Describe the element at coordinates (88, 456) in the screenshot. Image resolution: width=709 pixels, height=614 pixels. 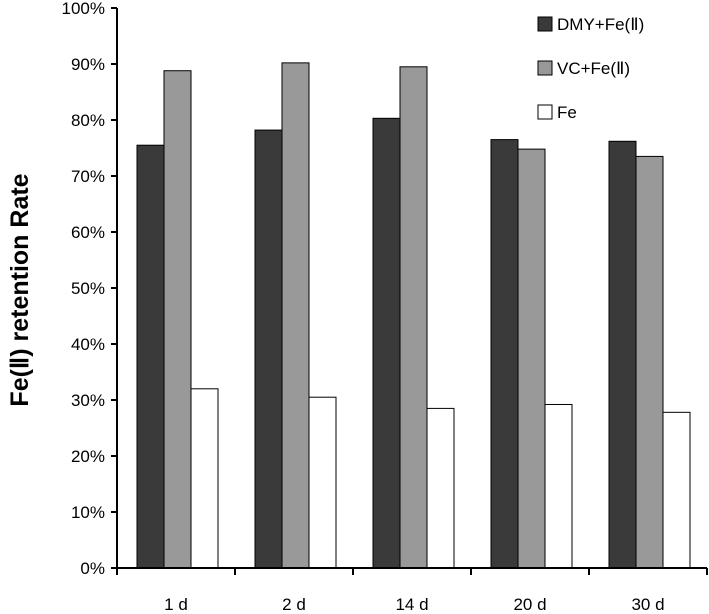
I see `y-tick-label: 20%` at that location.